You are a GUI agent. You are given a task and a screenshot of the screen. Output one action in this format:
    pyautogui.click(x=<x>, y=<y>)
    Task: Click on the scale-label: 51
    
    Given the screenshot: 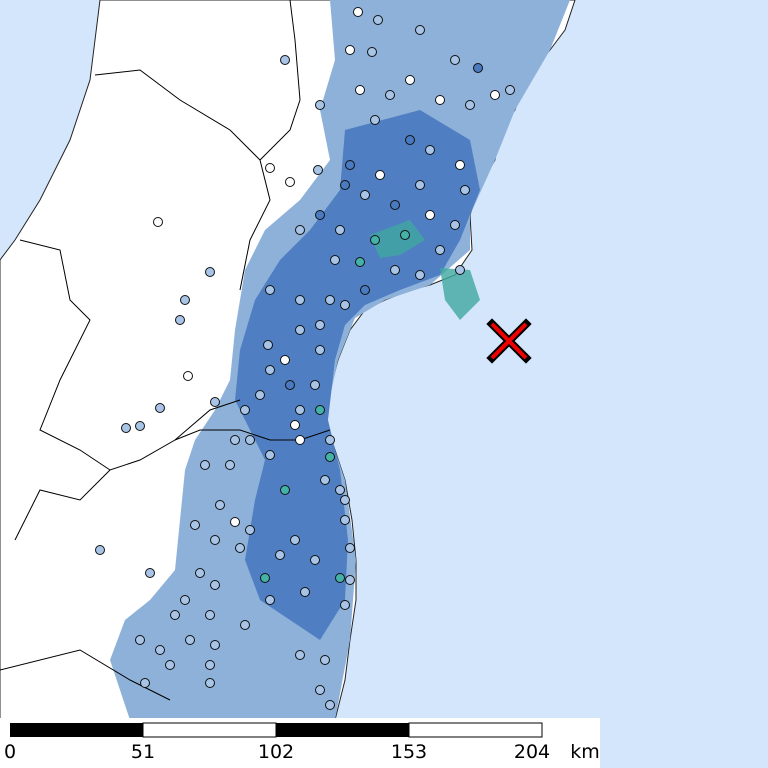 What is the action you would take?
    pyautogui.click(x=143, y=752)
    